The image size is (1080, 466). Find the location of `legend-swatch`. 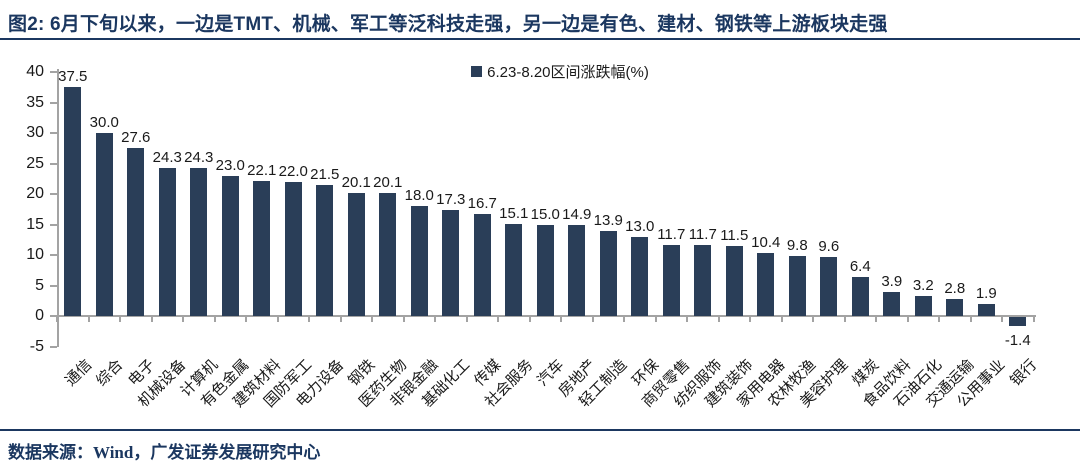

legend-swatch is located at coordinates (477, 71).